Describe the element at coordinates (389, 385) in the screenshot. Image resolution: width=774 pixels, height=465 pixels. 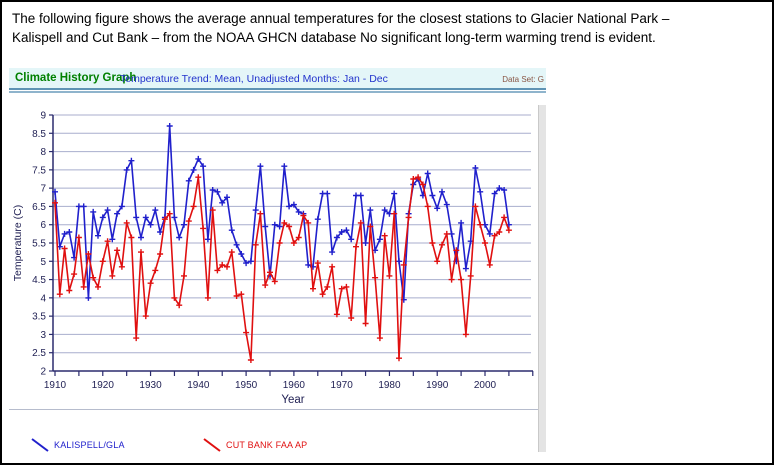
I see `svg-text: 1980` at that location.